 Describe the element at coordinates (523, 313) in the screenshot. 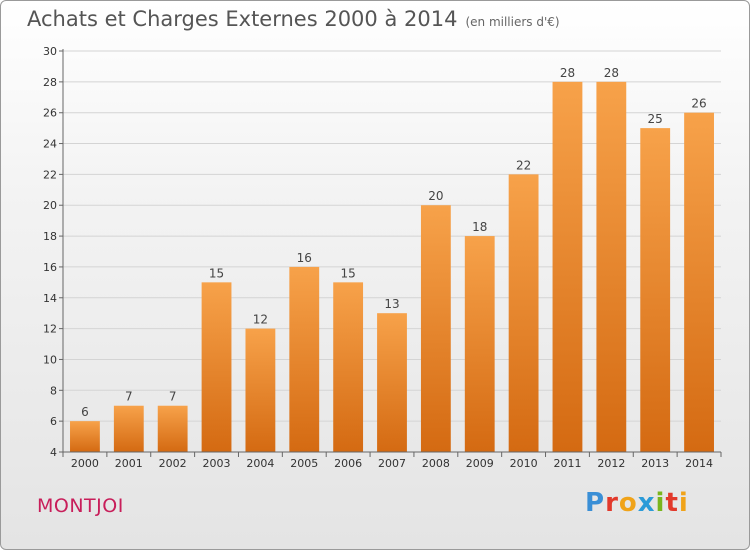

I see `bar-2010` at that location.